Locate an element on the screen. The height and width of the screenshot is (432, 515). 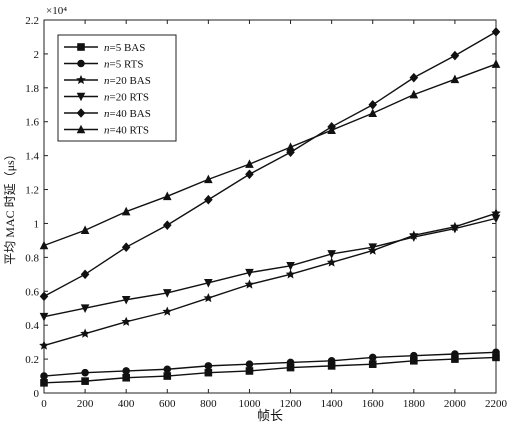
legend-item: n=40 RTS is located at coordinates (106, 131).